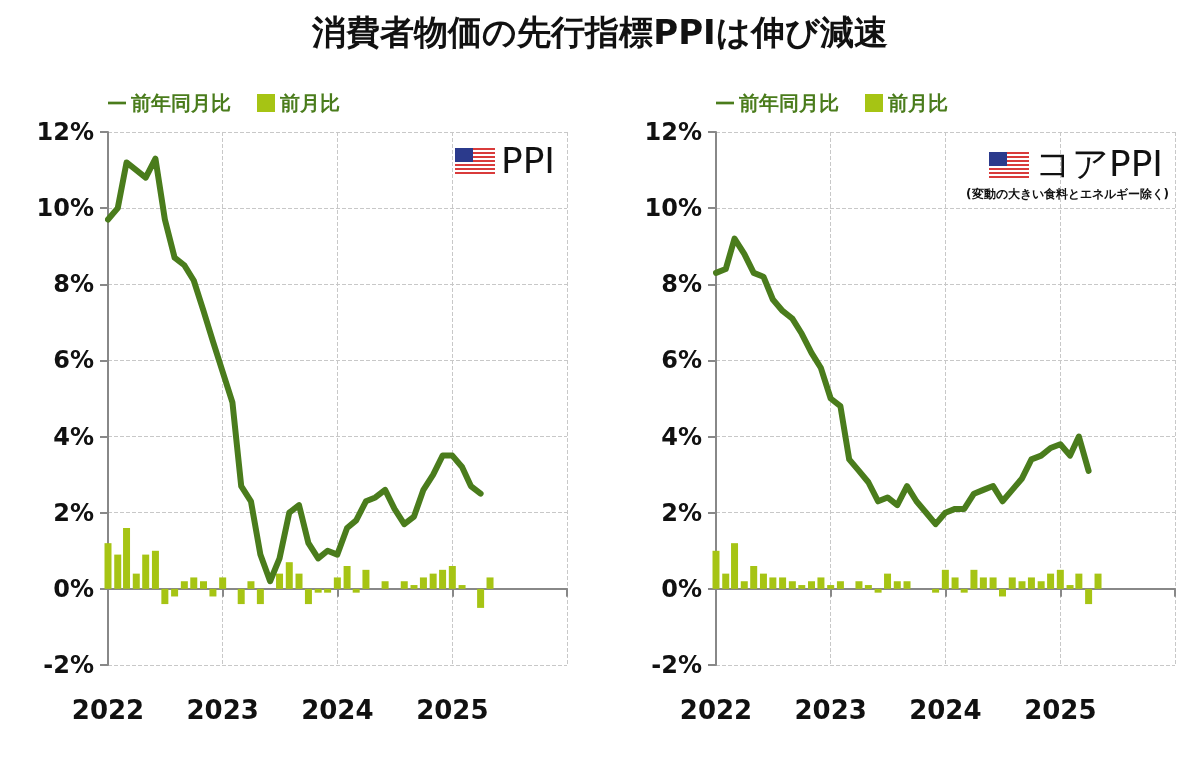 Image resolution: width=1200 pixels, height=777 pixels. What do you see at coordinates (108, 710) in the screenshot?
I see `x-tick-label: 2022` at bounding box center [108, 710].